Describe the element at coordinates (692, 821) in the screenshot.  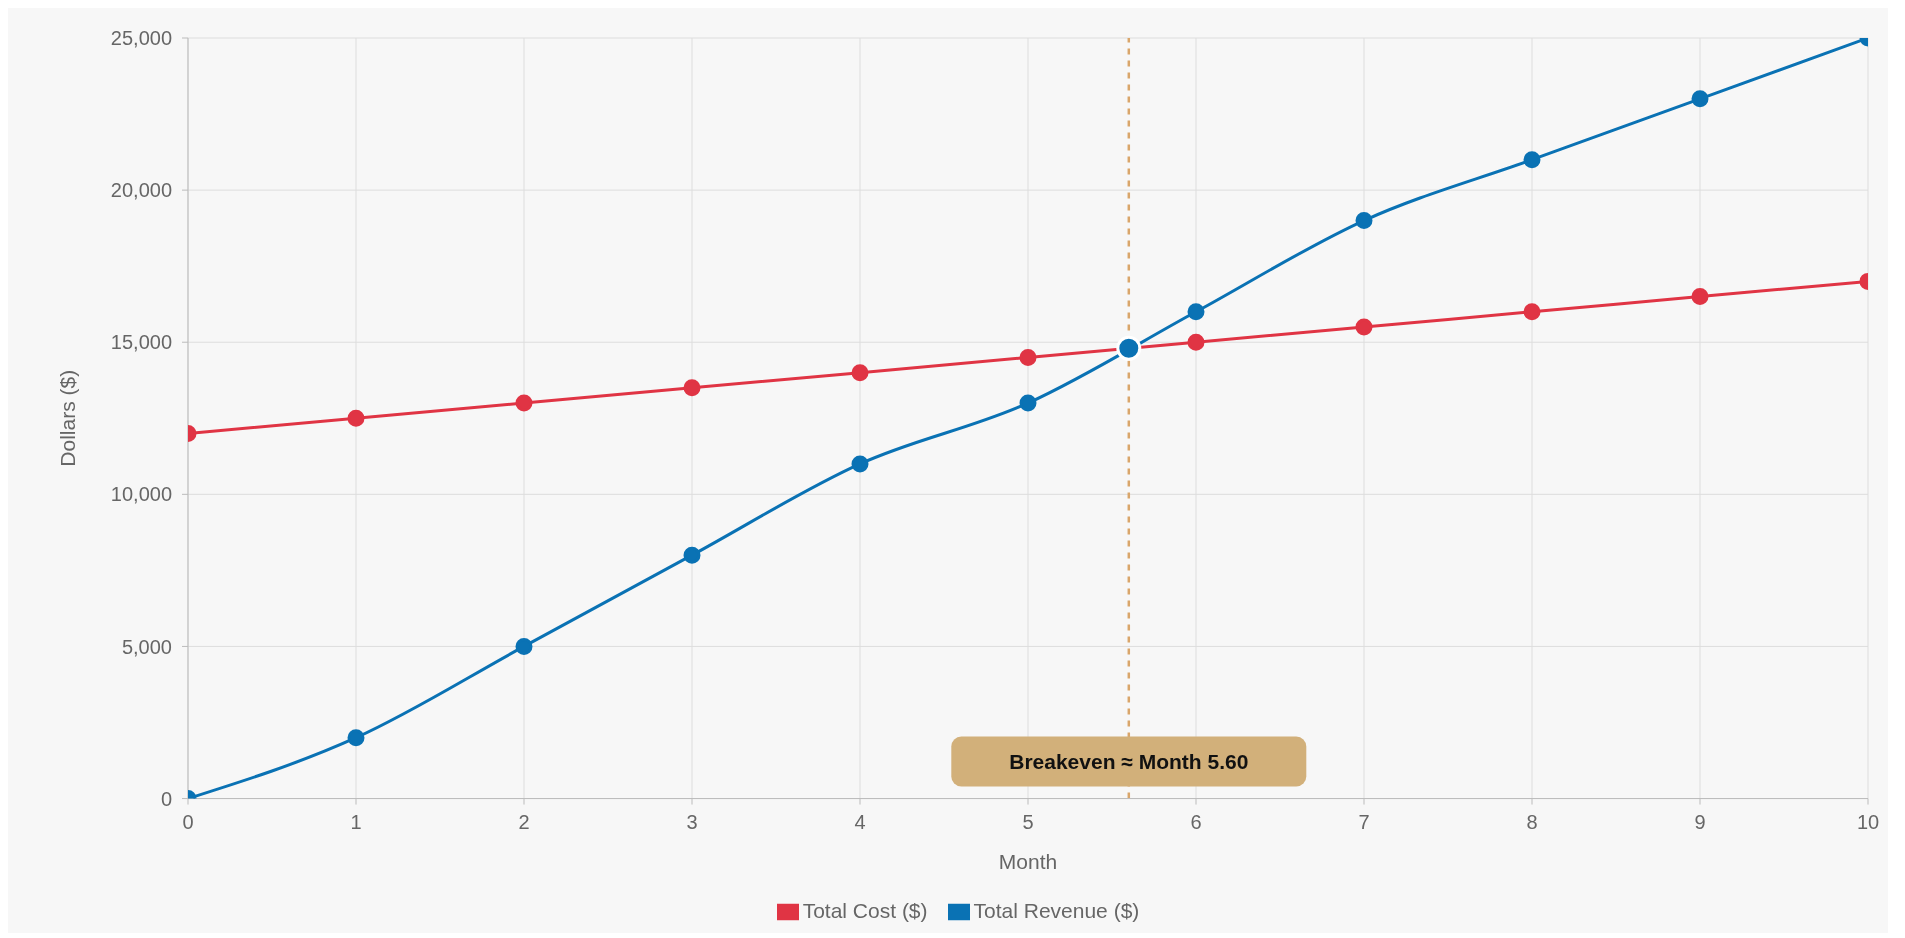
I see `x-tick-label: 3` at that location.